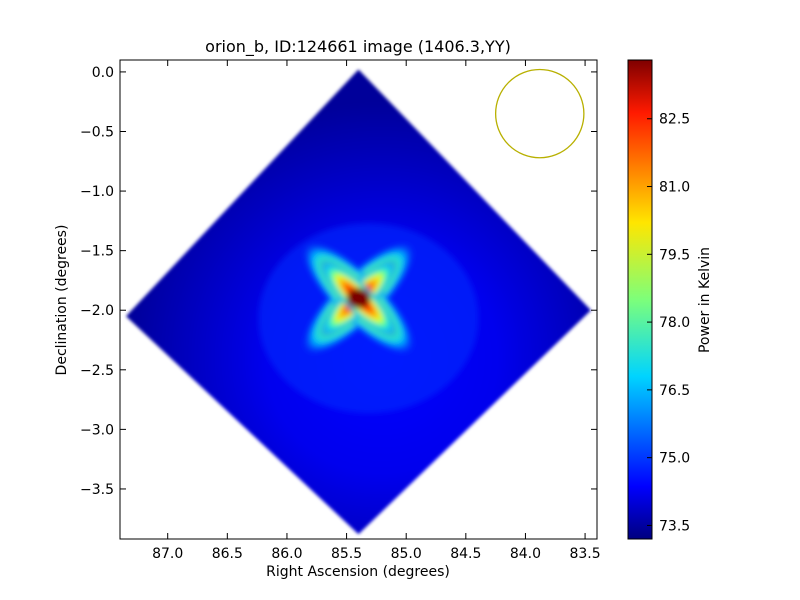 The height and width of the screenshot is (600, 800). Describe the element at coordinates (674, 459) in the screenshot. I see `colorbar-tick-label: 75.0` at that location.